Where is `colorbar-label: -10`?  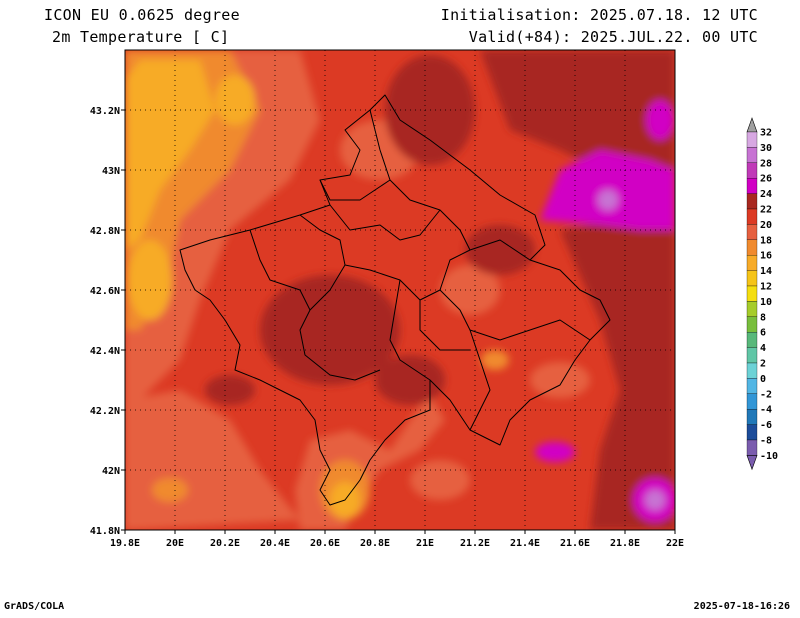 colorbar-label: -10 is located at coordinates (769, 456).